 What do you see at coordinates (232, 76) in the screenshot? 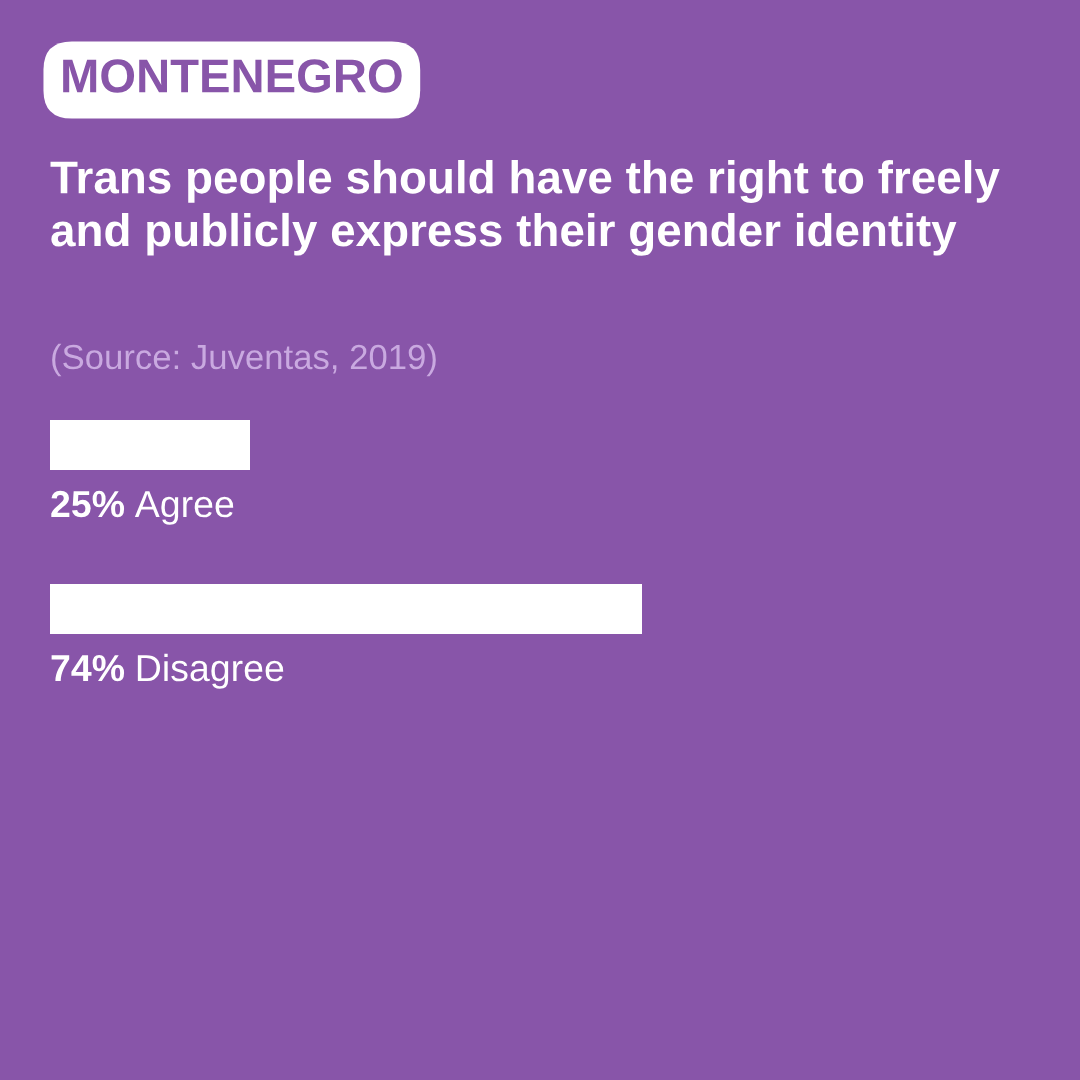
I see `chart-title: MONTENEGRO` at bounding box center [232, 76].